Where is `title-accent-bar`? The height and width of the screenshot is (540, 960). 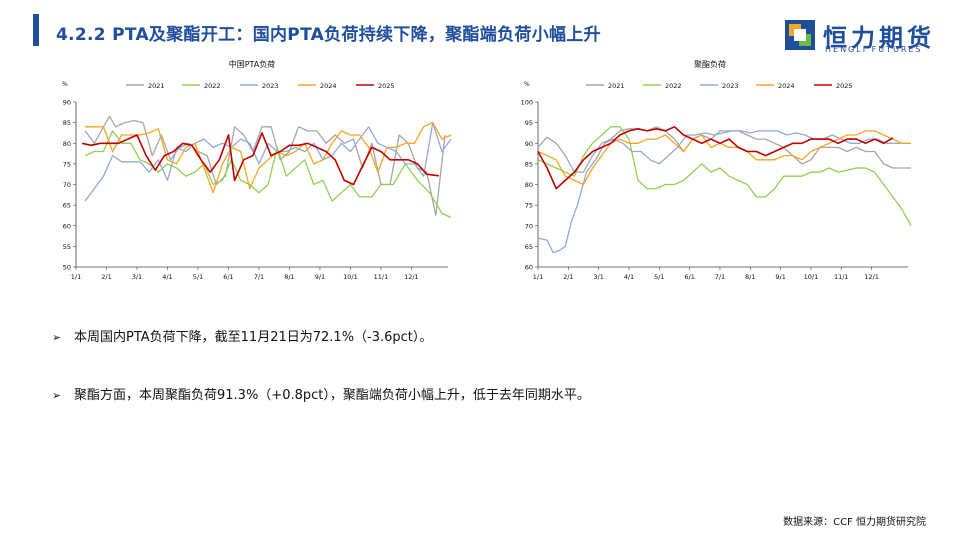
title-accent-bar is located at coordinates (36, 30).